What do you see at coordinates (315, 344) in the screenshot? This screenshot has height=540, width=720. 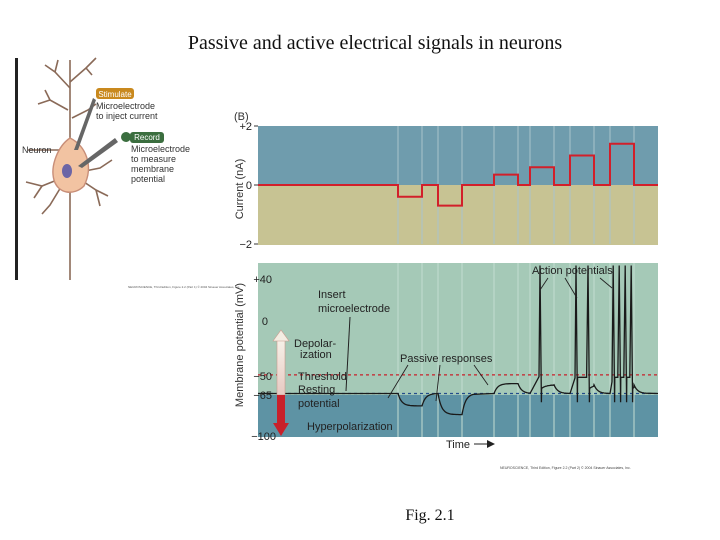 I see `depol-label-1: Depolar-` at bounding box center [315, 344].